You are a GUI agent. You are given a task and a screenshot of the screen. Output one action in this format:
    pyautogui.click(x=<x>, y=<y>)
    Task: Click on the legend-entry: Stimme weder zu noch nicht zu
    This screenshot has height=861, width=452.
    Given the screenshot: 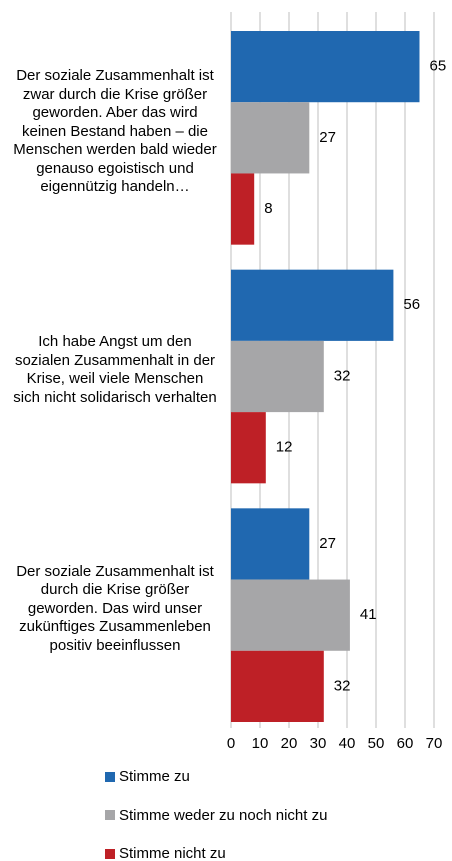 What is the action you would take?
    pyautogui.click(x=216, y=815)
    